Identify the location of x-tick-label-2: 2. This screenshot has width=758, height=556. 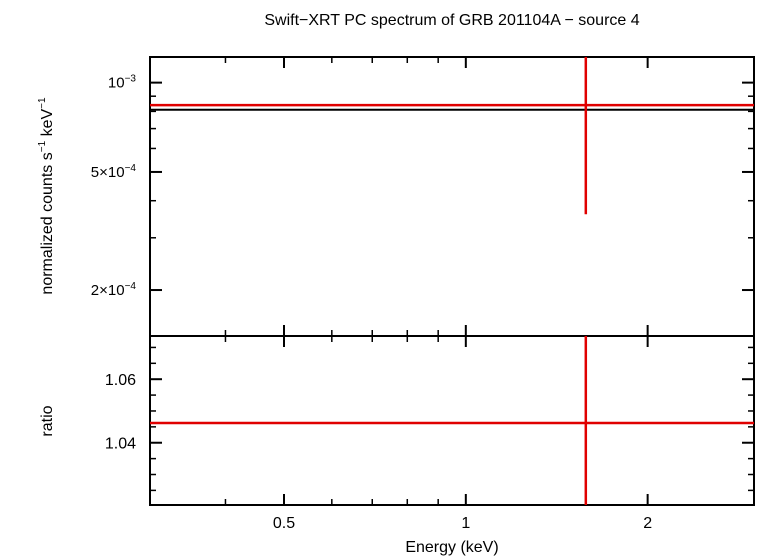
(647, 523).